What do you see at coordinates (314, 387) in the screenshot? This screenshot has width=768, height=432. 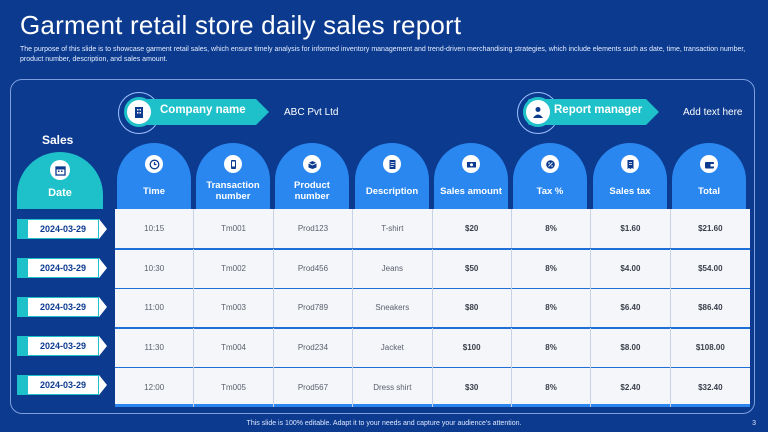 I see `cell-product-number: Prod567` at bounding box center [314, 387].